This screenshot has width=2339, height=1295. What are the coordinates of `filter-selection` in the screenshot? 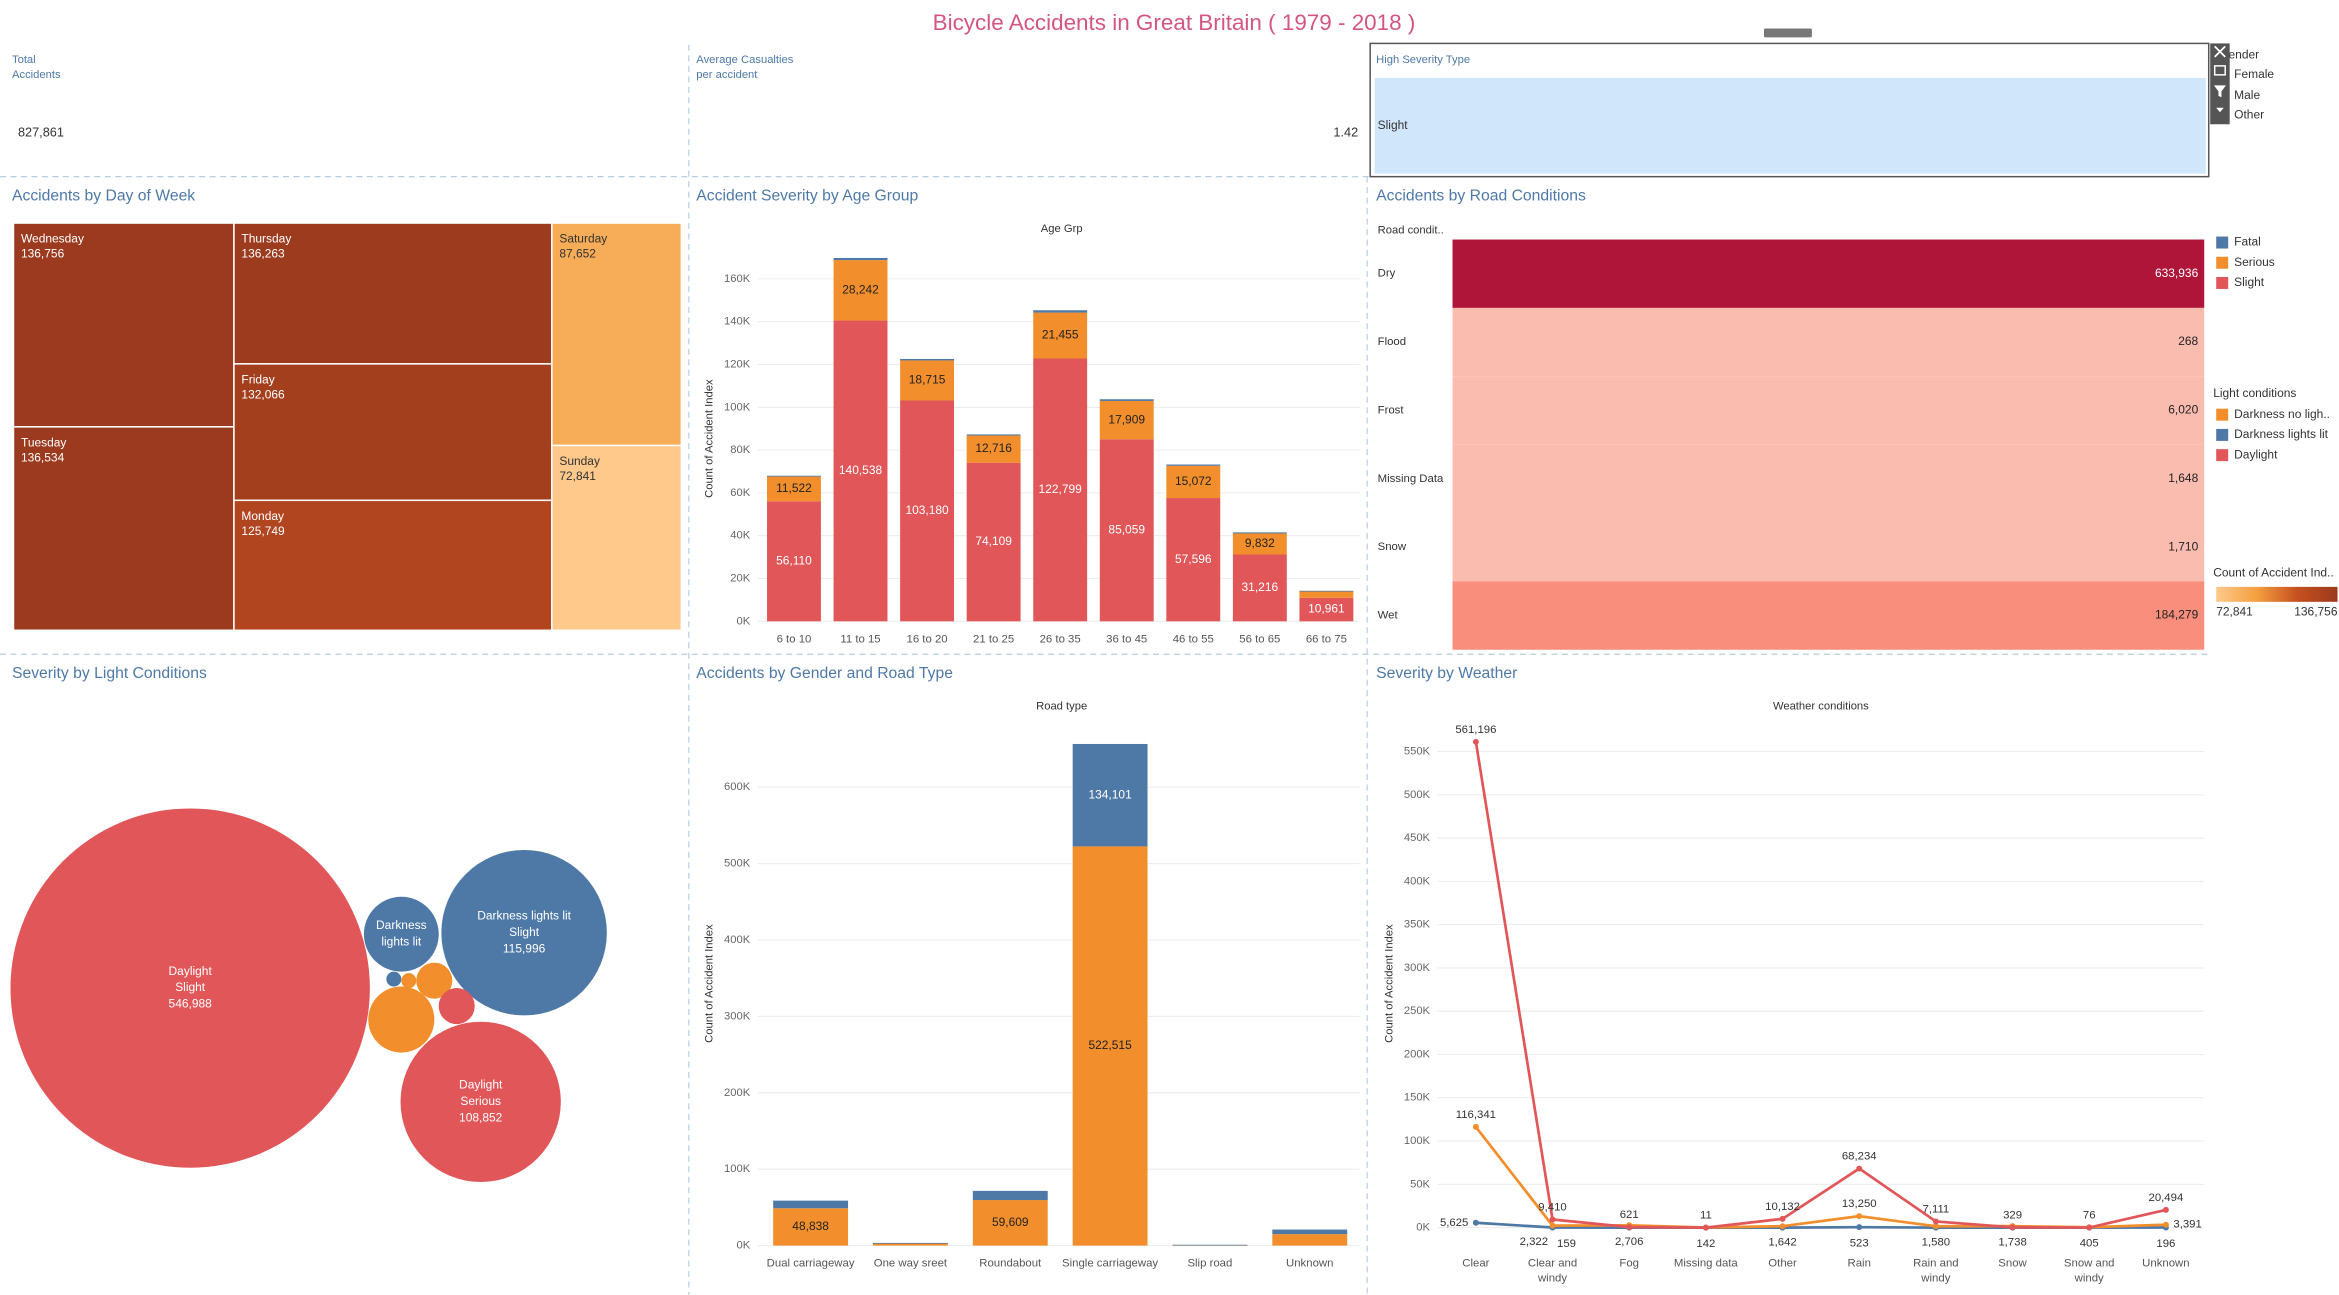 It's located at (1790, 125).